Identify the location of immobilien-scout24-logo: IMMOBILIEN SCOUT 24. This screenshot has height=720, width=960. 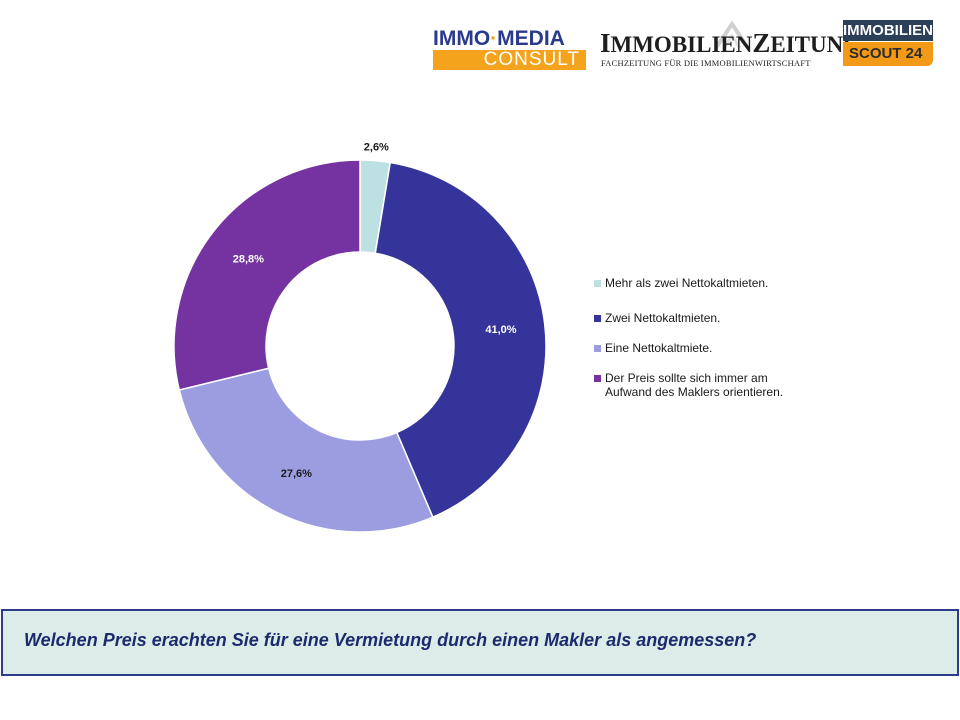
(888, 43).